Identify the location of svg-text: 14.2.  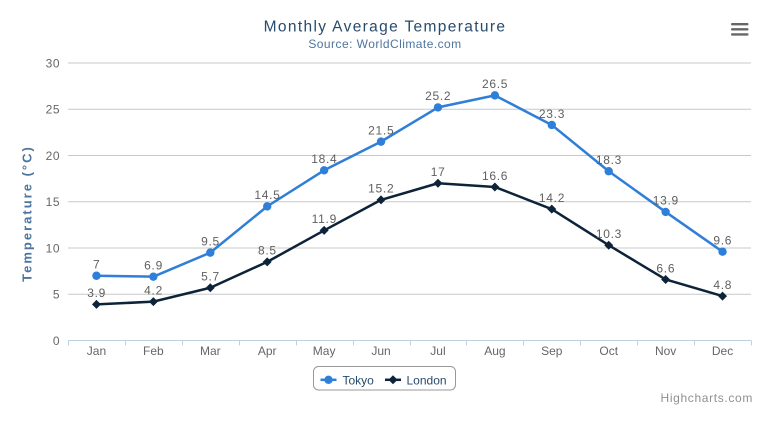
(552, 198).